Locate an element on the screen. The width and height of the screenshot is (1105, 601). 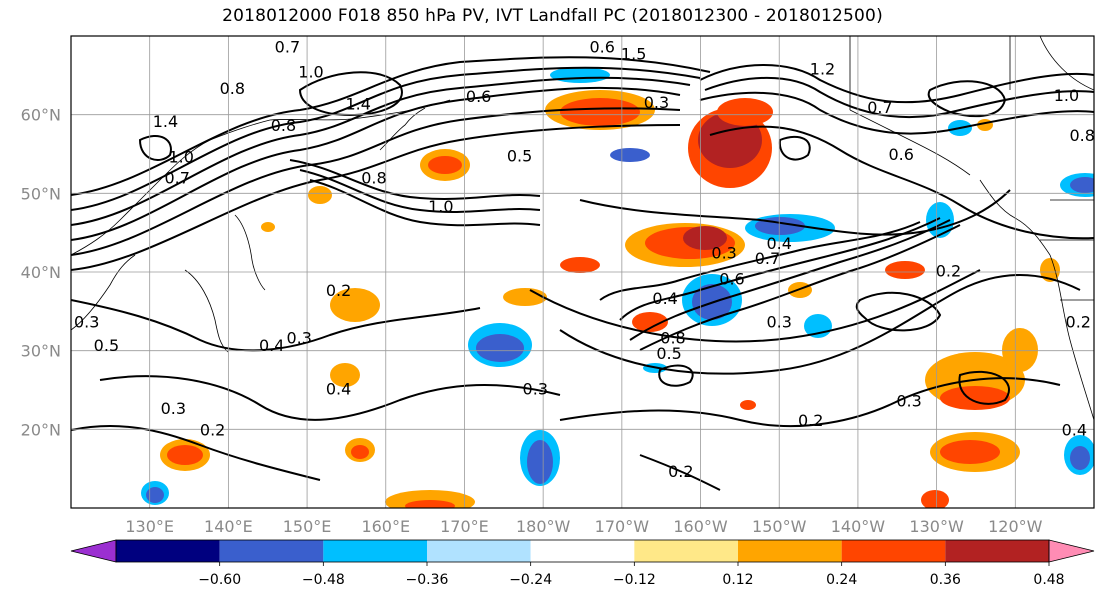
contour-label: 1.5 is located at coordinates (633, 53).